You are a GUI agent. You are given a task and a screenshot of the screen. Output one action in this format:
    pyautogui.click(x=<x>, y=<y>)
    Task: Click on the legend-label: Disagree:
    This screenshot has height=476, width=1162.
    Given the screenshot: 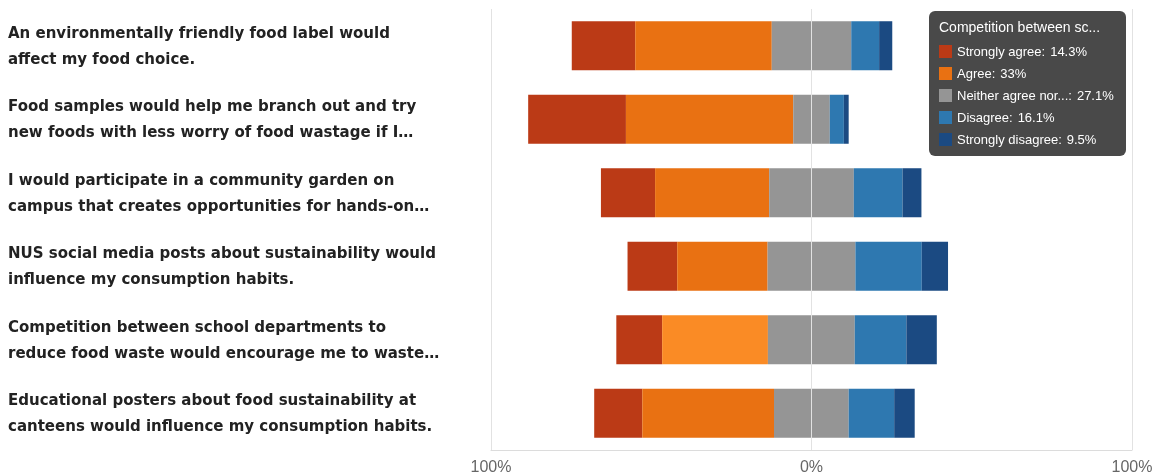 What is the action you would take?
    pyautogui.click(x=985, y=117)
    